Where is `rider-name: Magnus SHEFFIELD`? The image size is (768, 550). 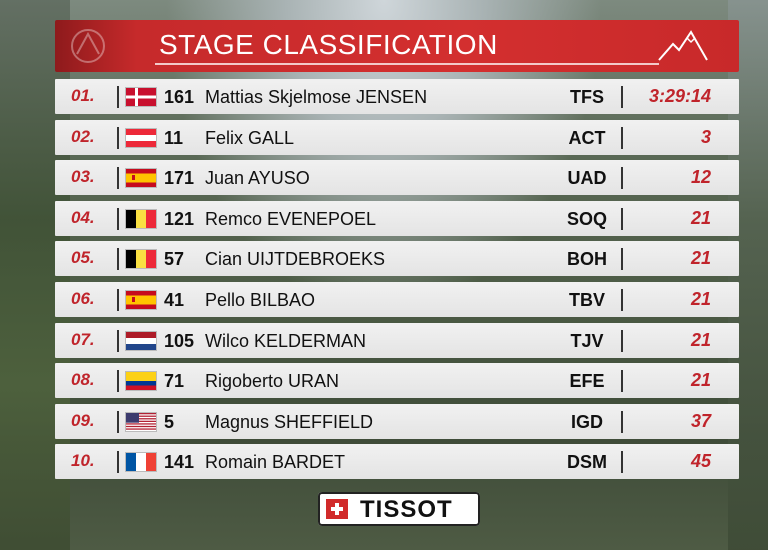 rider-name: Magnus SHEFFIELD is located at coordinates (289, 421).